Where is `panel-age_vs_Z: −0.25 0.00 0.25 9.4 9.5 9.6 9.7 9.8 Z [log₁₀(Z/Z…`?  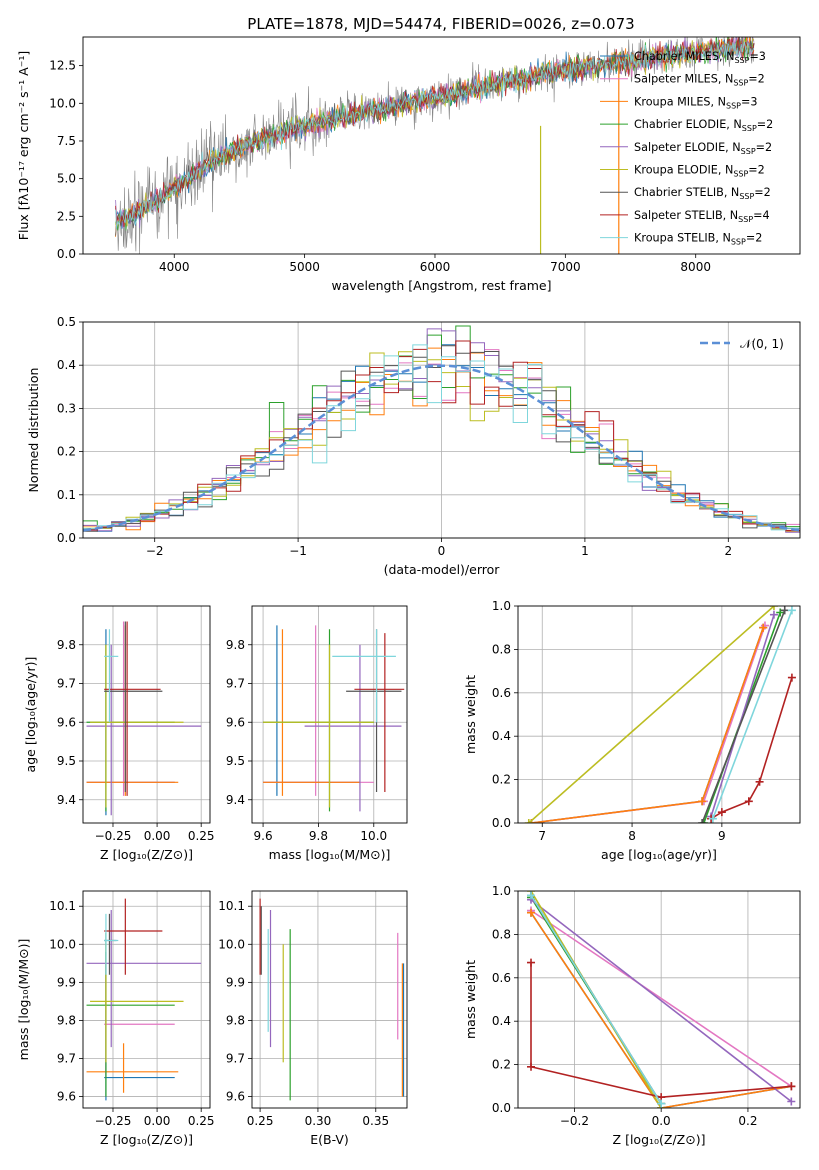
panel-age_vs_Z: −0.25 0.00 0.25 9.4 9.5 9.6 9.7 9.8 Z [log₁₀(Z/Z… is located at coordinates (119, 733).